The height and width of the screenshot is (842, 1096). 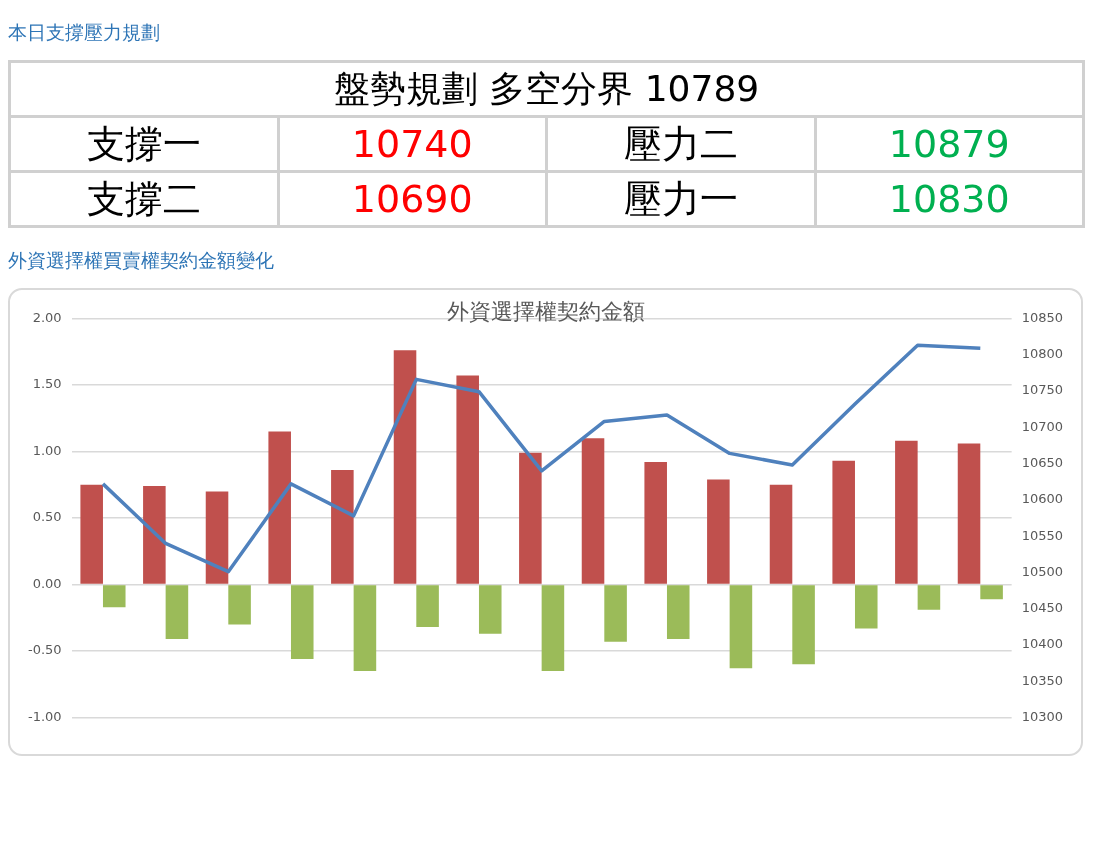 What do you see at coordinates (1042, 462) in the screenshot?
I see `y2-tick-label: 10650` at bounding box center [1042, 462].